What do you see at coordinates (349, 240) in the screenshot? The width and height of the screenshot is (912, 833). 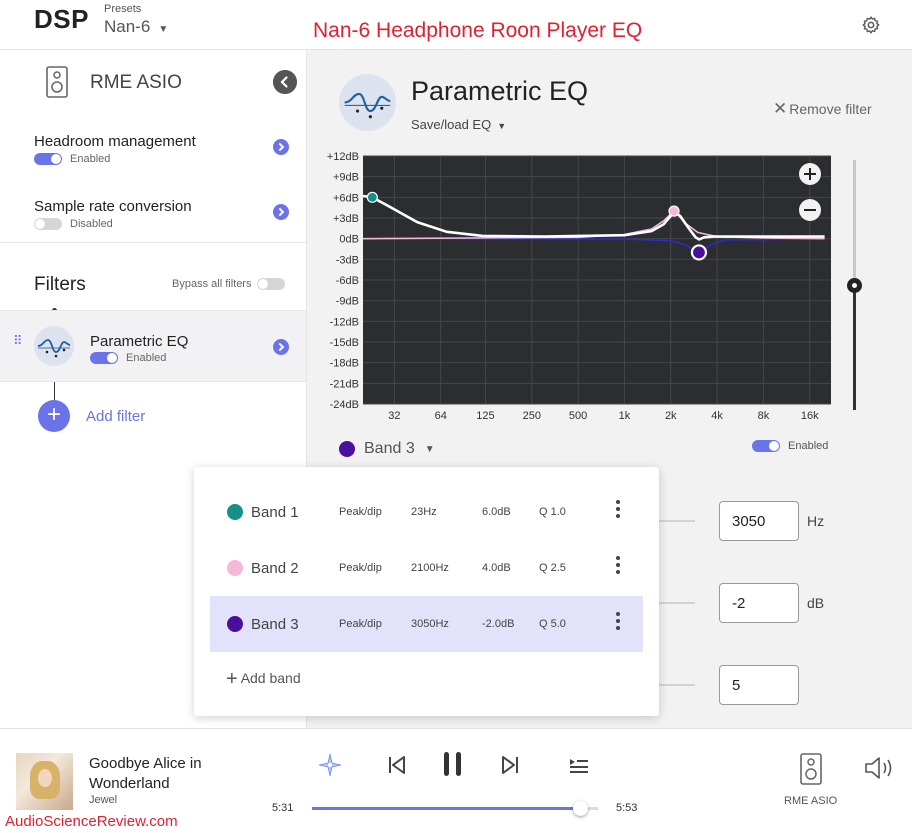 I see `y-tick-label: 0dB` at bounding box center [349, 240].